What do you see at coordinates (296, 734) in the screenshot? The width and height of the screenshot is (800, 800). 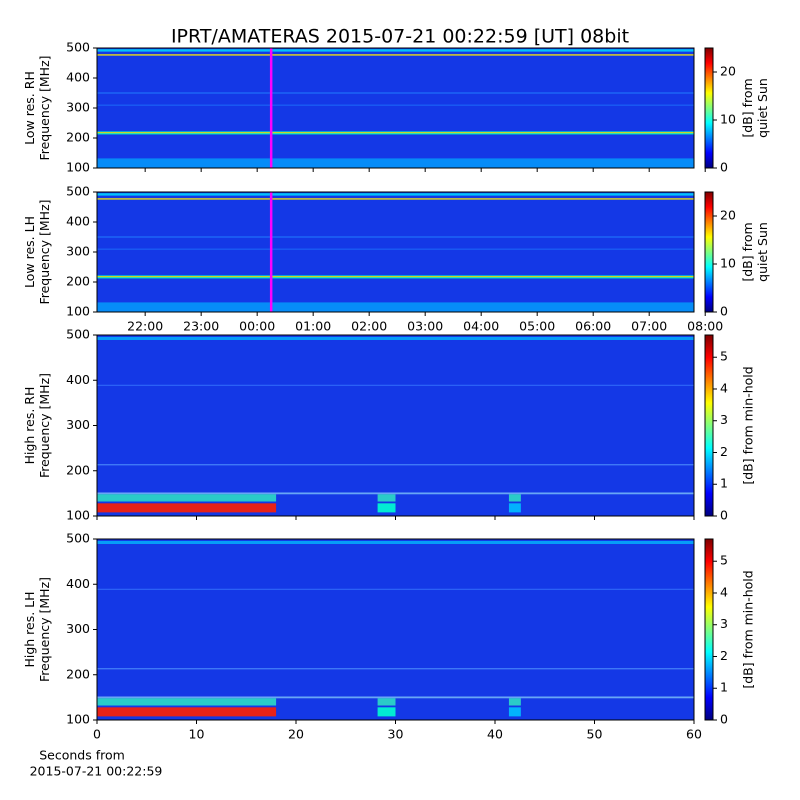 I see `x-tick-label: 20` at bounding box center [296, 734].